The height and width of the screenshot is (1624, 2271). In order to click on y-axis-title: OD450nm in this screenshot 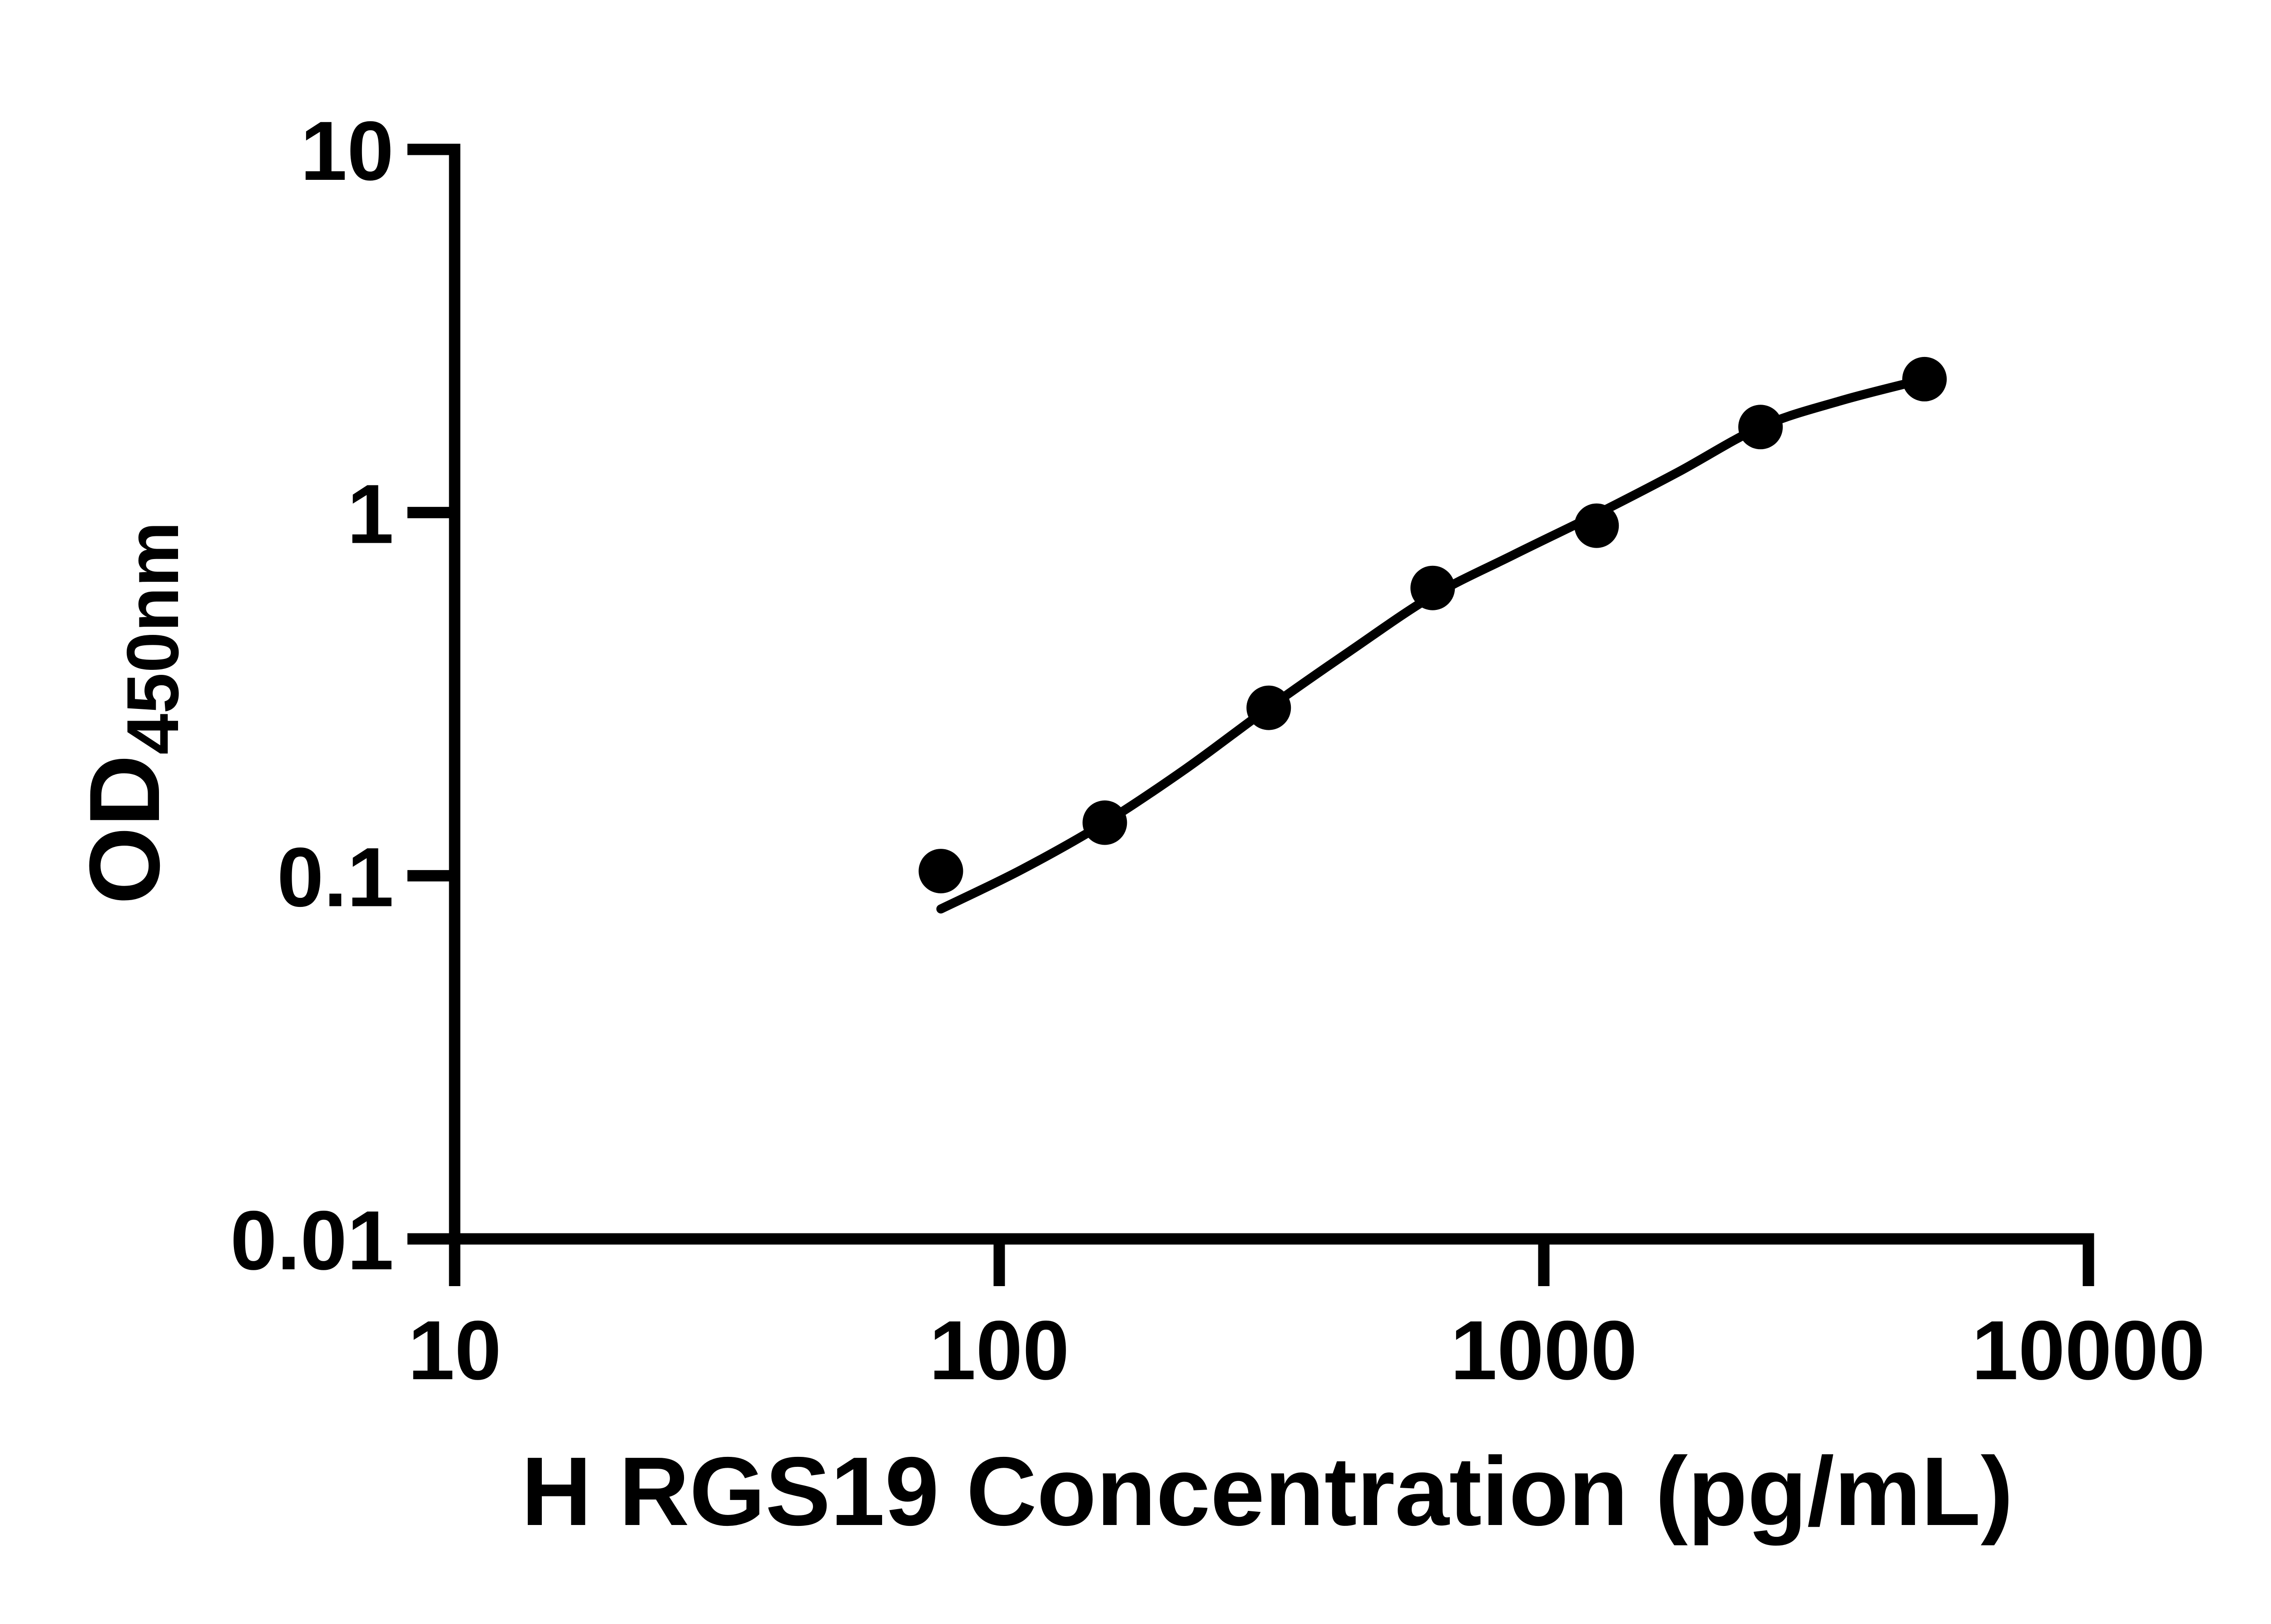, I will do `click(131, 712)`.